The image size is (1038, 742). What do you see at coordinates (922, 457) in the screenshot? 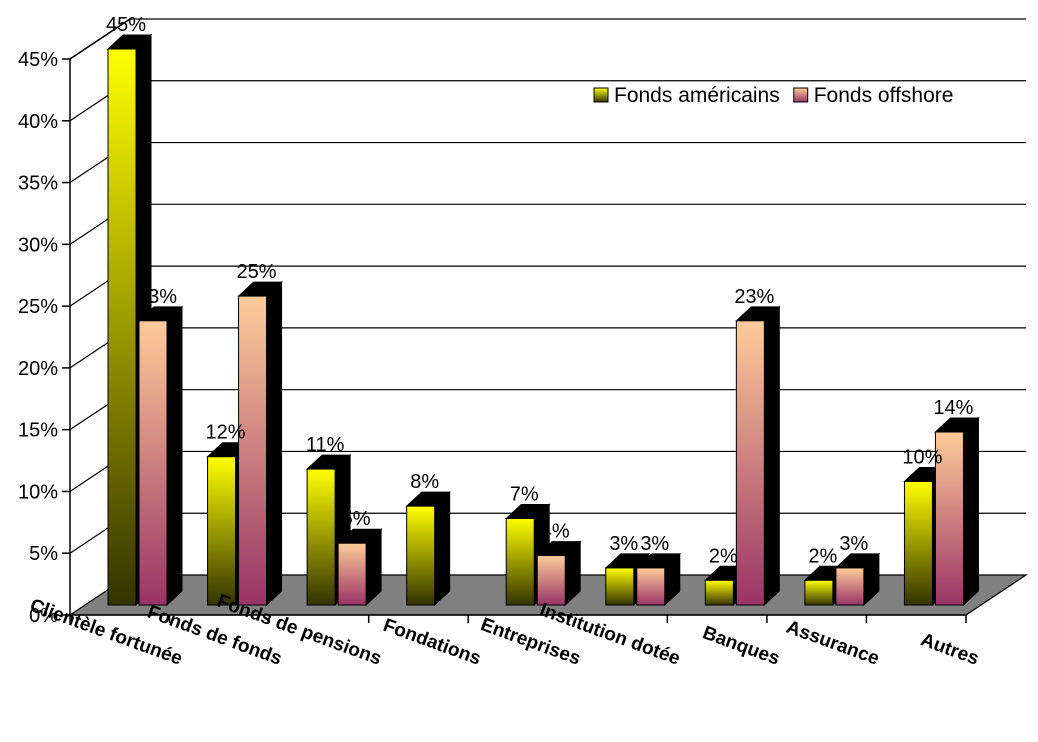
I see `data-label: 10%` at bounding box center [922, 457].